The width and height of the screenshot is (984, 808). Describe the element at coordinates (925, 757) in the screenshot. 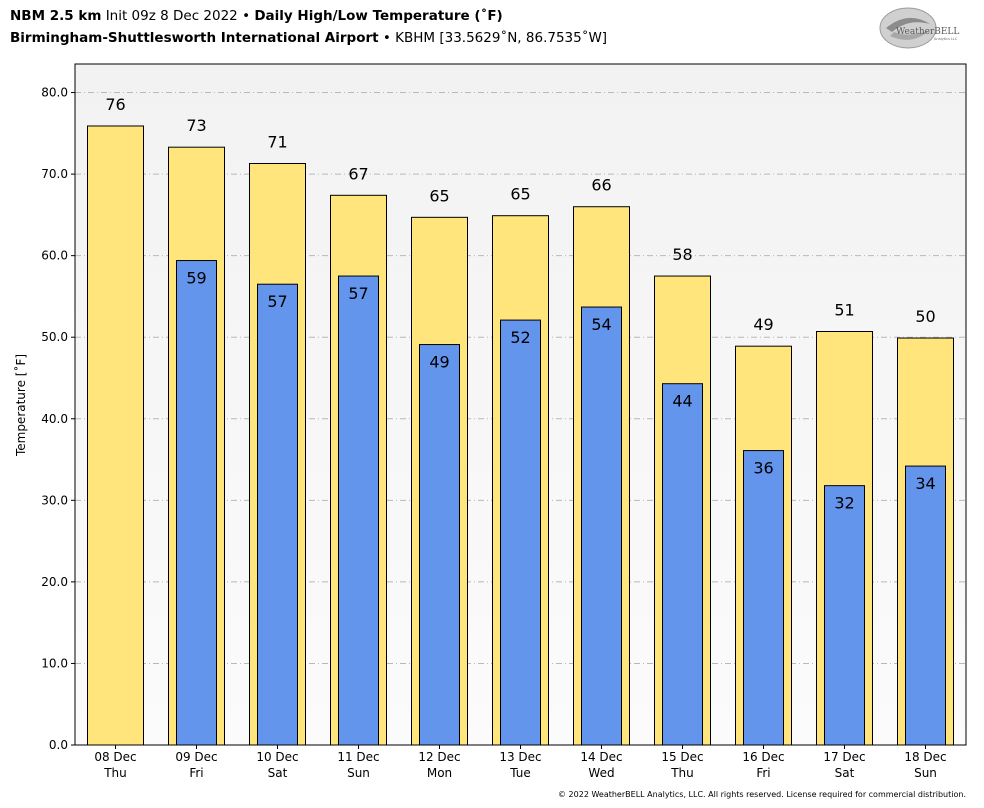

I see `x-tick-date: 18 Dec` at that location.